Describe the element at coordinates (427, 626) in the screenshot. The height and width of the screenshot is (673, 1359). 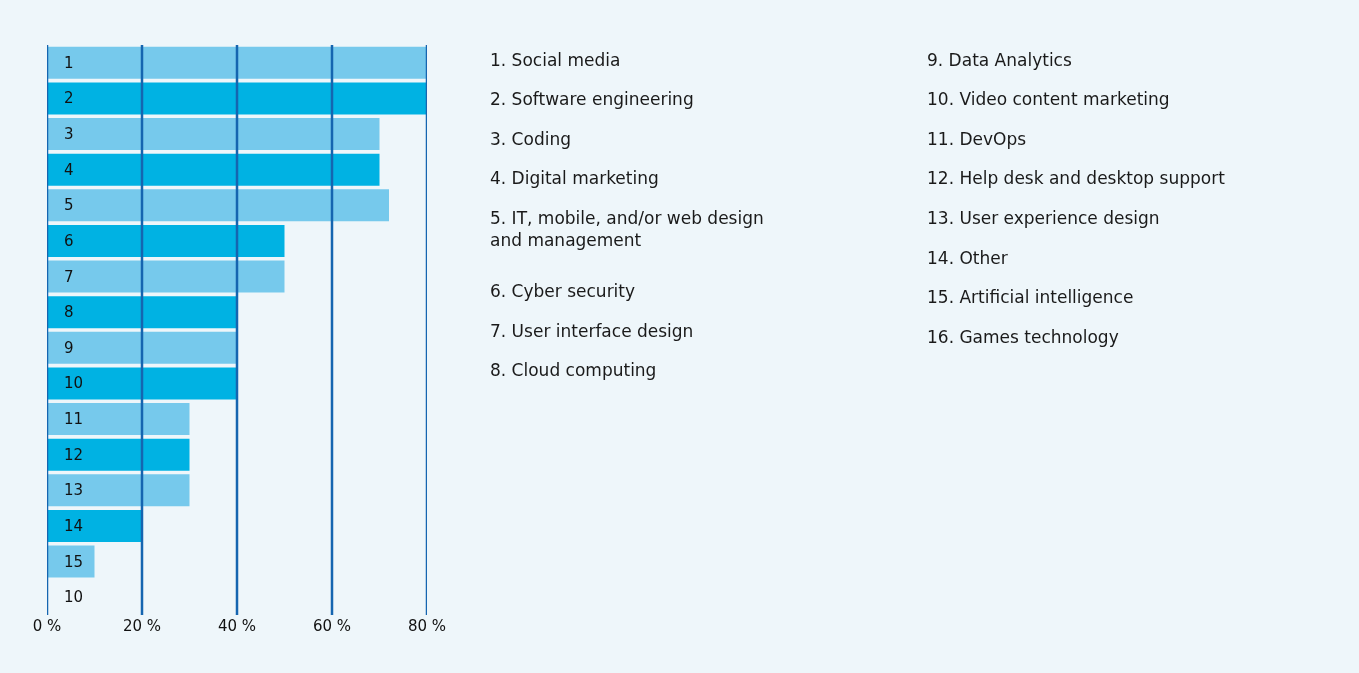
I see `x-tick-label: 80 %` at that location.